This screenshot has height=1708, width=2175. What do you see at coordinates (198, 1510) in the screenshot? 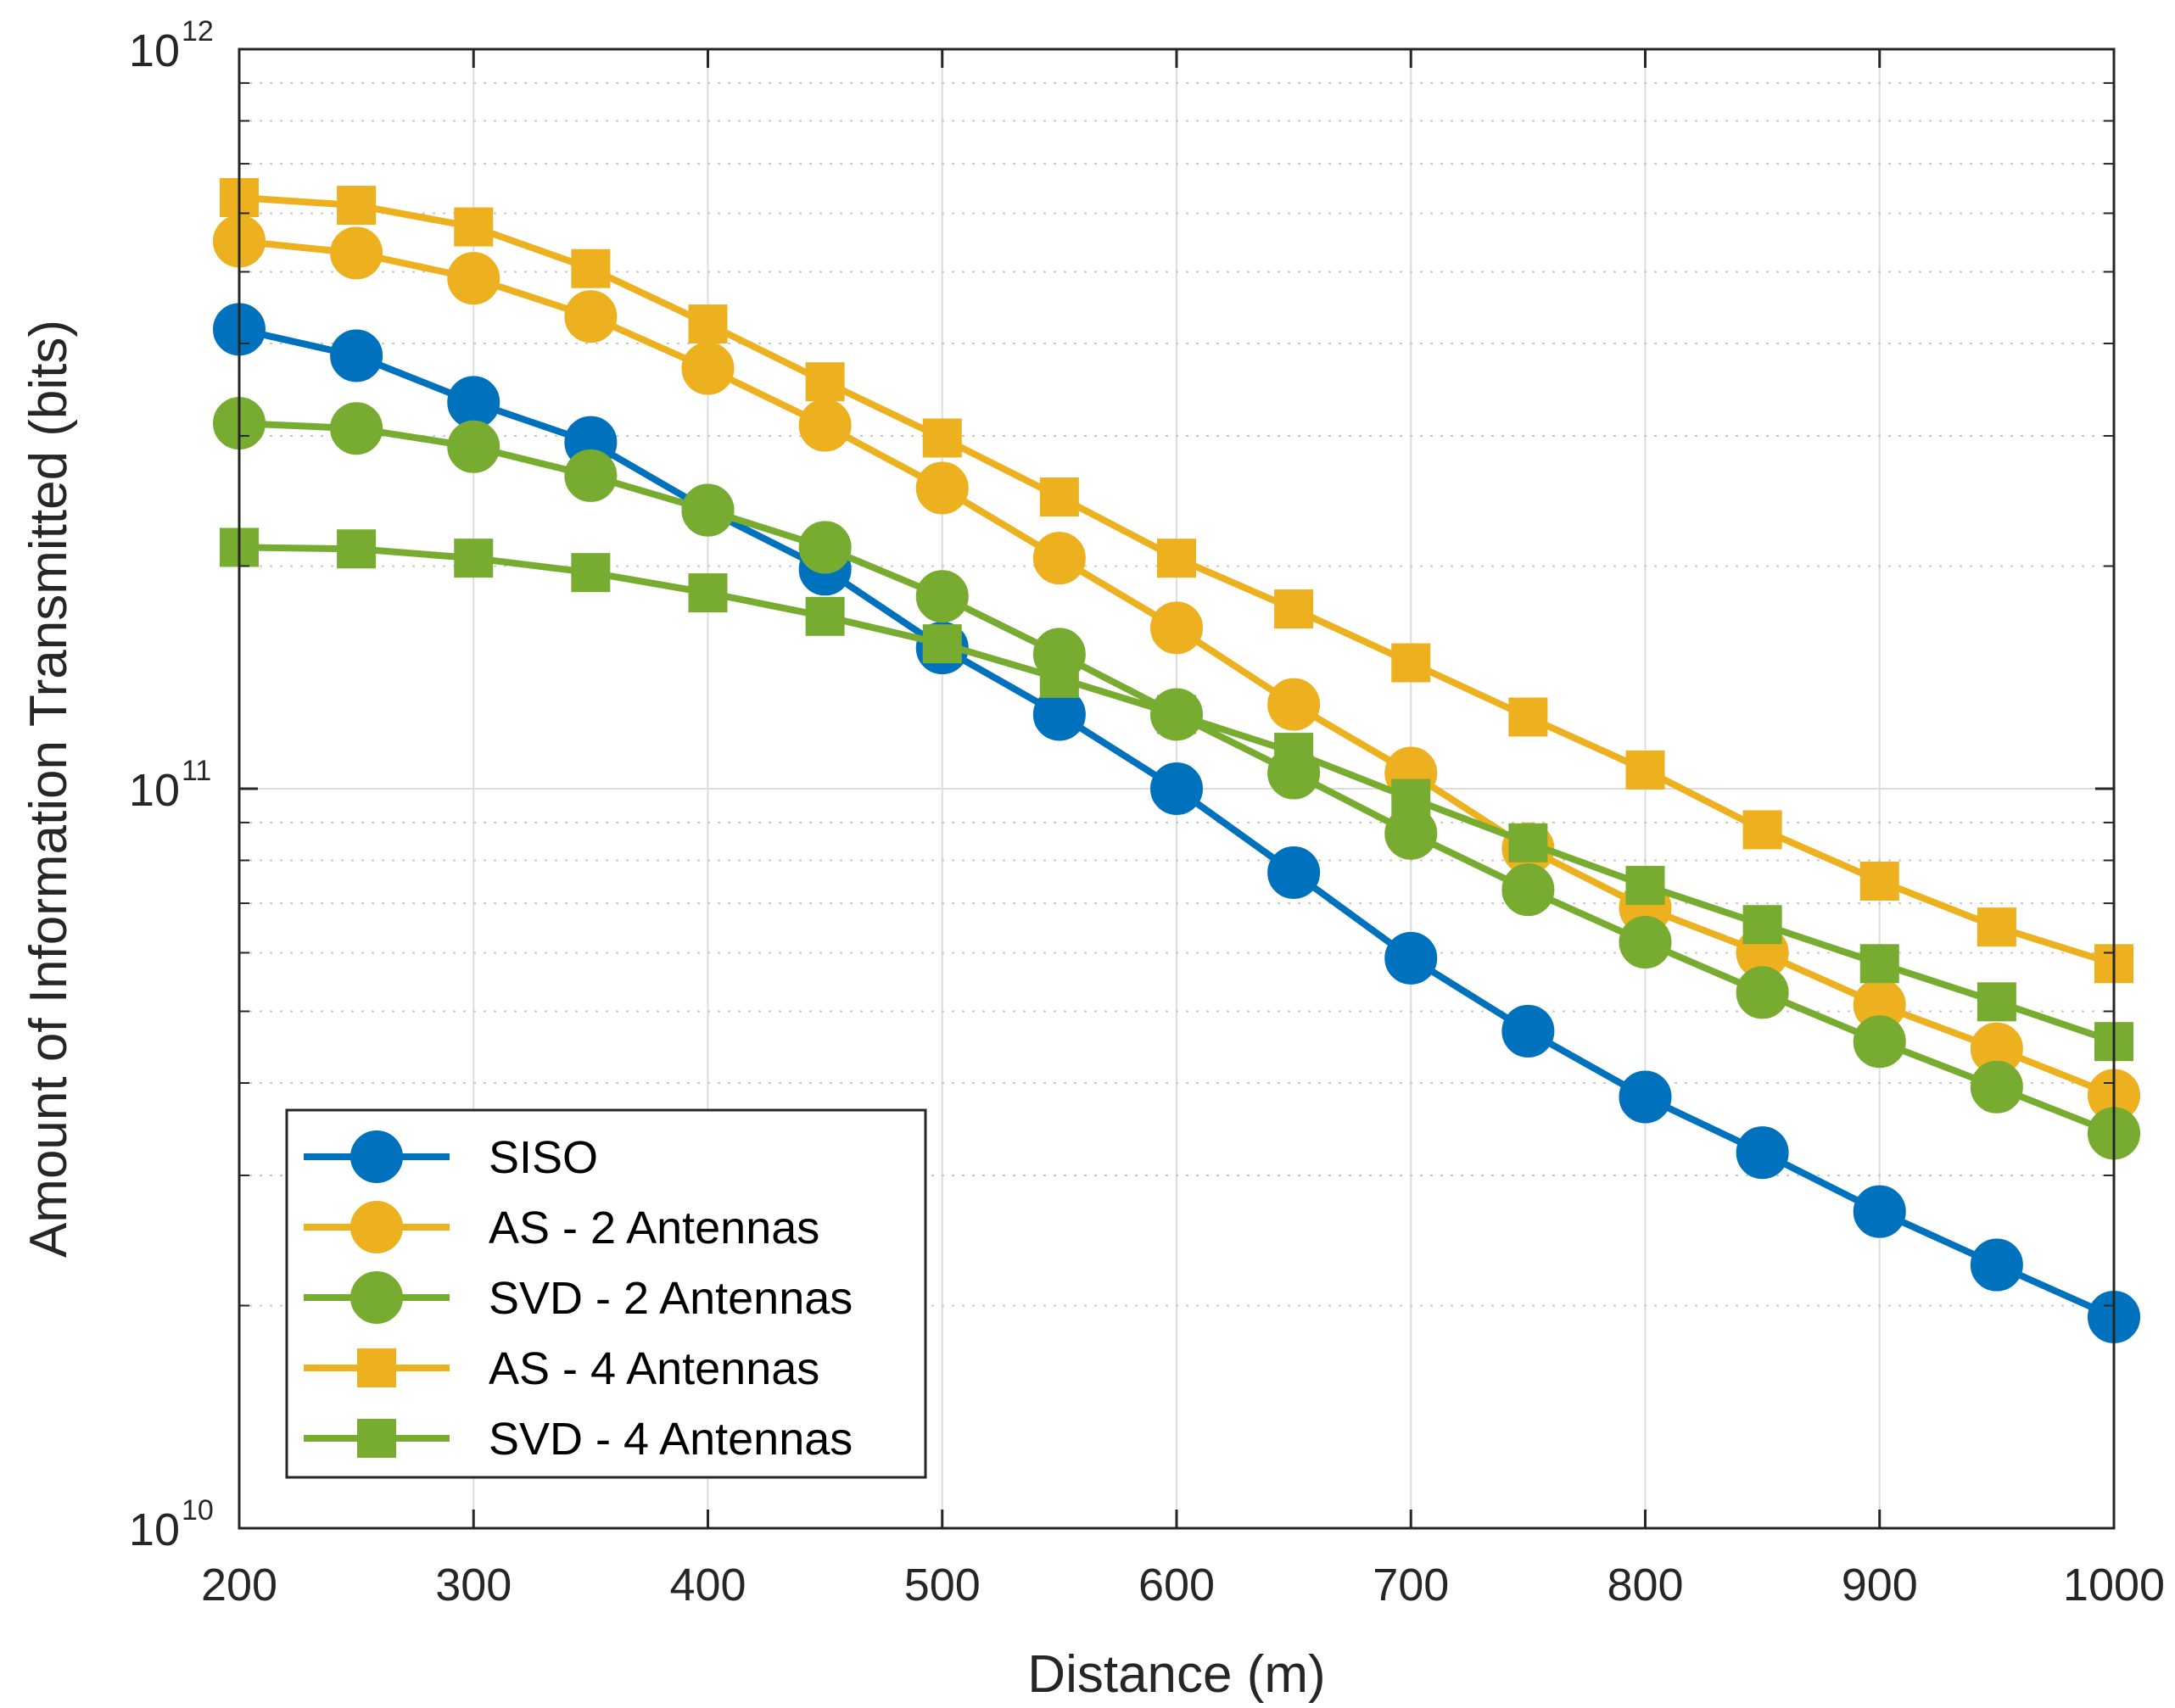
I see `y-tick-label-exponent: 10` at bounding box center [198, 1510].